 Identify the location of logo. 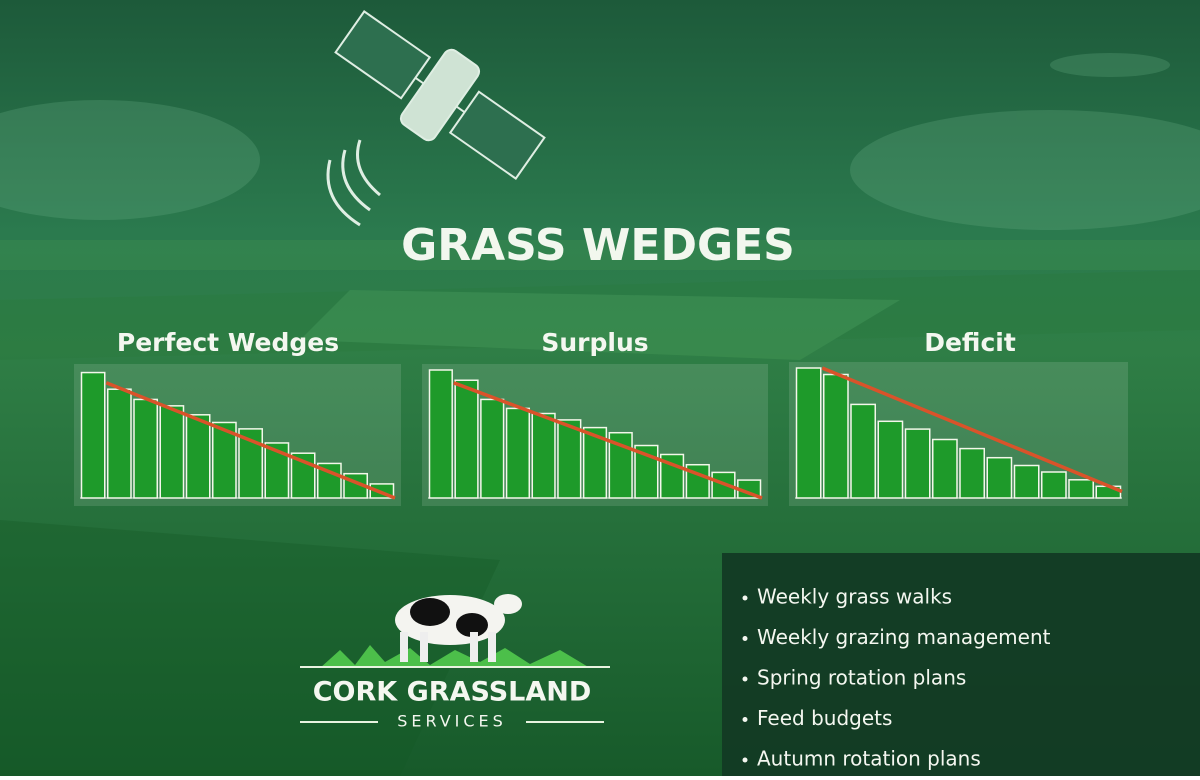
(455, 658).